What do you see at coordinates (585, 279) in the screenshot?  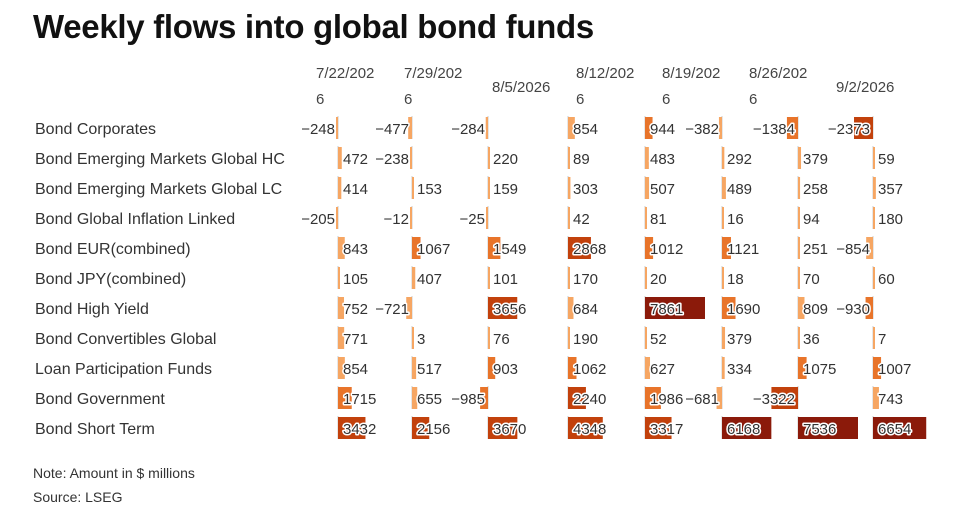 I see `value-label: 170` at bounding box center [585, 279].